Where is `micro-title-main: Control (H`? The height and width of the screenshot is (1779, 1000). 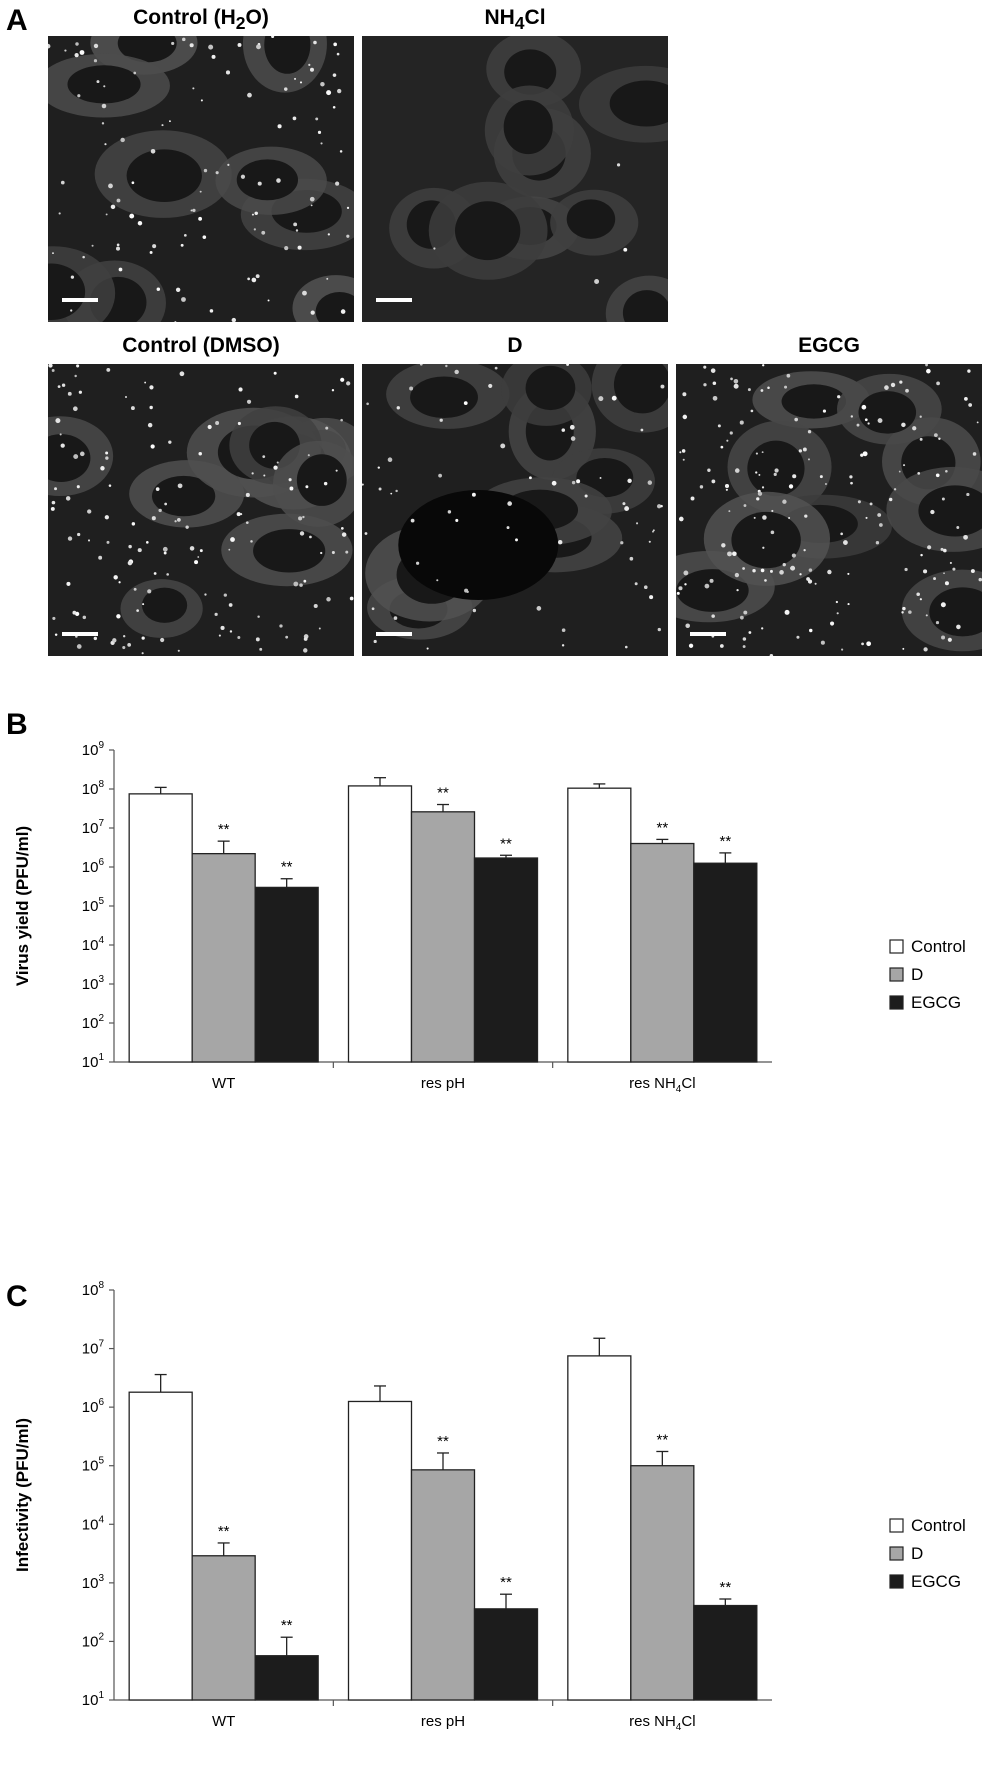
micro-title-main: Control (H is located at coordinates (184, 17).